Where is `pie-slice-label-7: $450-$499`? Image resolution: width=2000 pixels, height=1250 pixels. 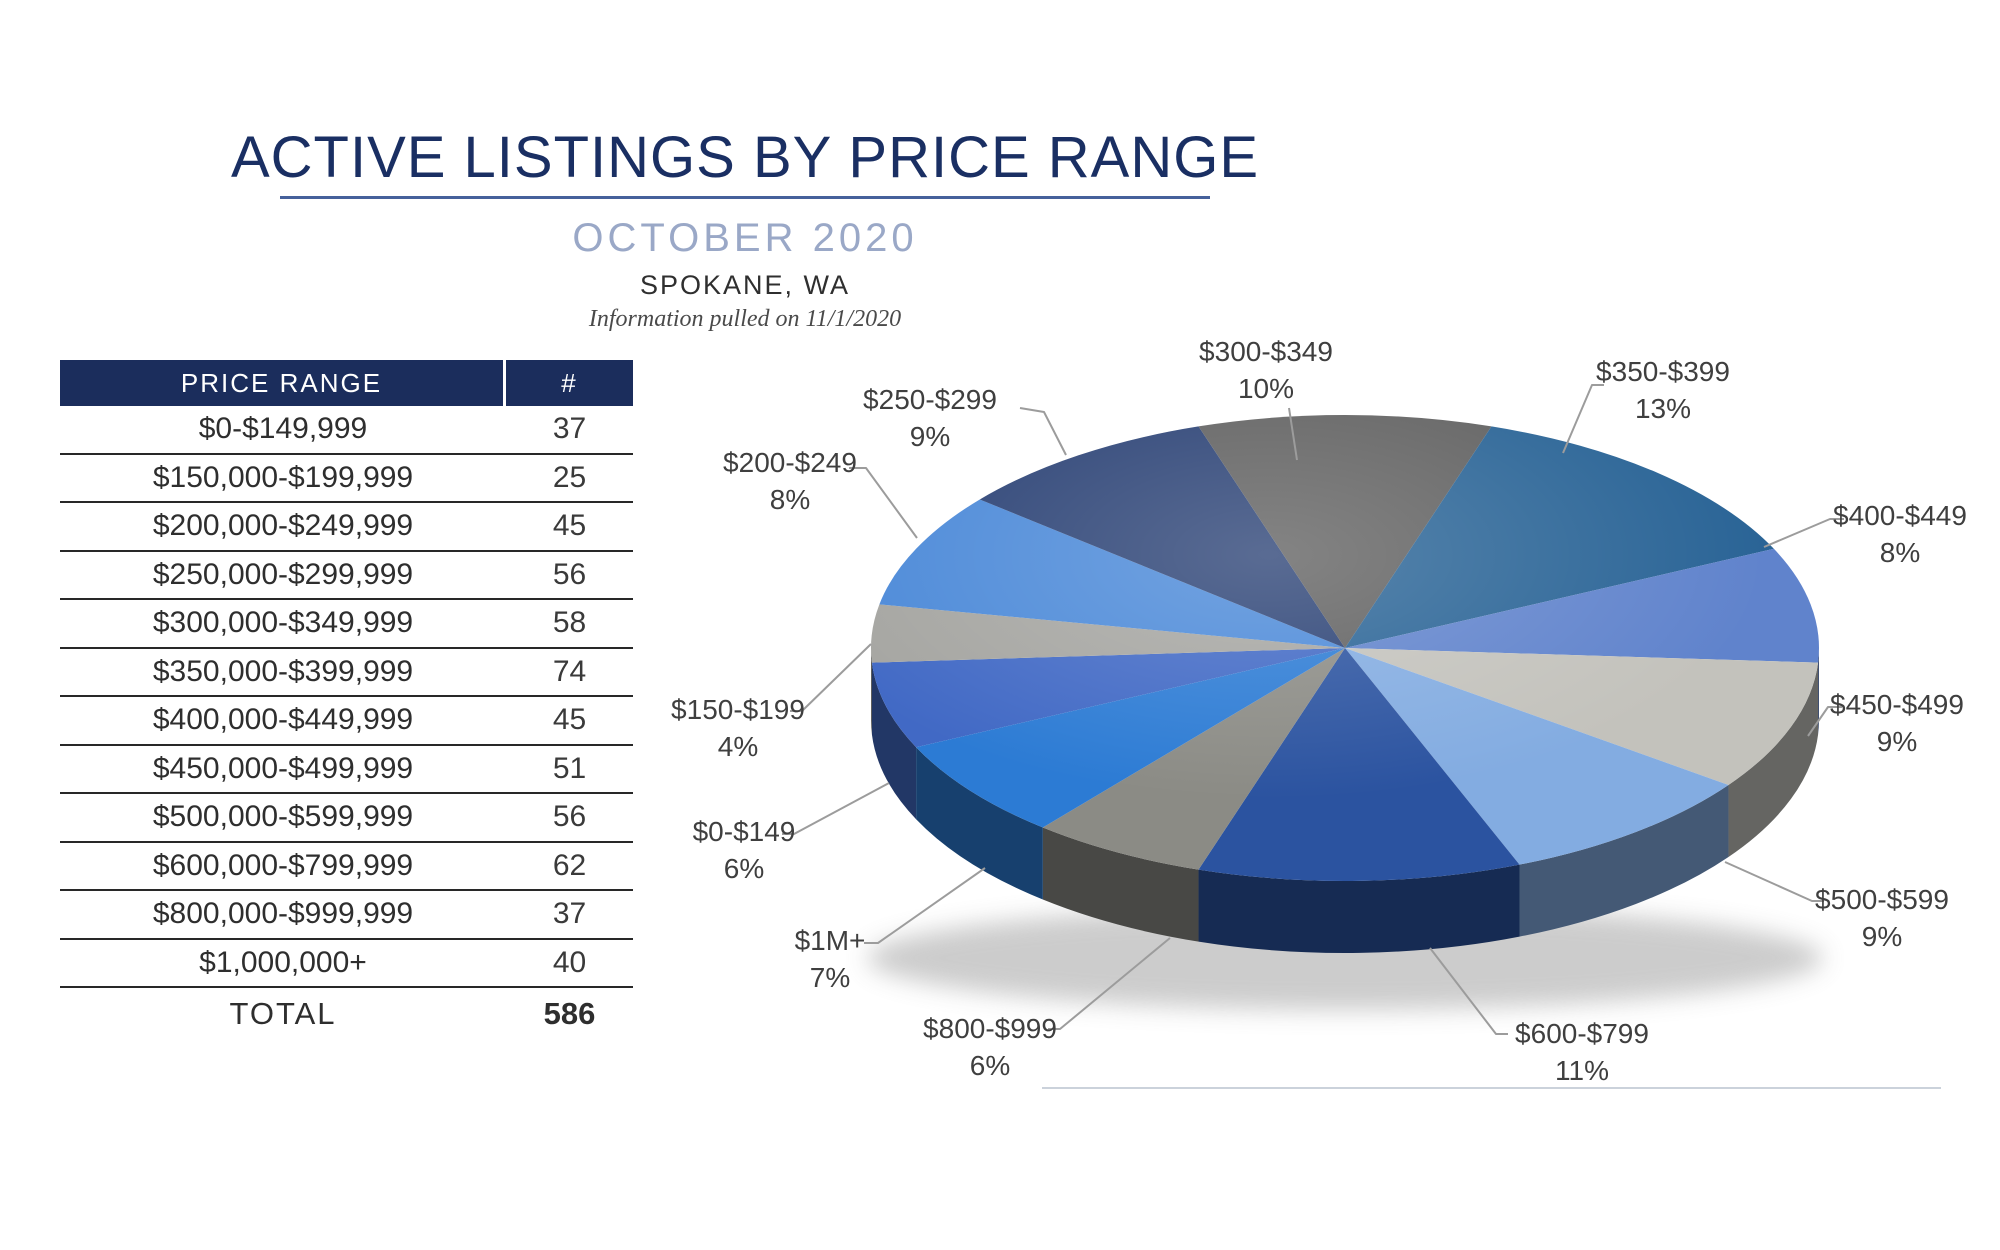
pie-slice-label-7: $450-$499 is located at coordinates (1897, 704).